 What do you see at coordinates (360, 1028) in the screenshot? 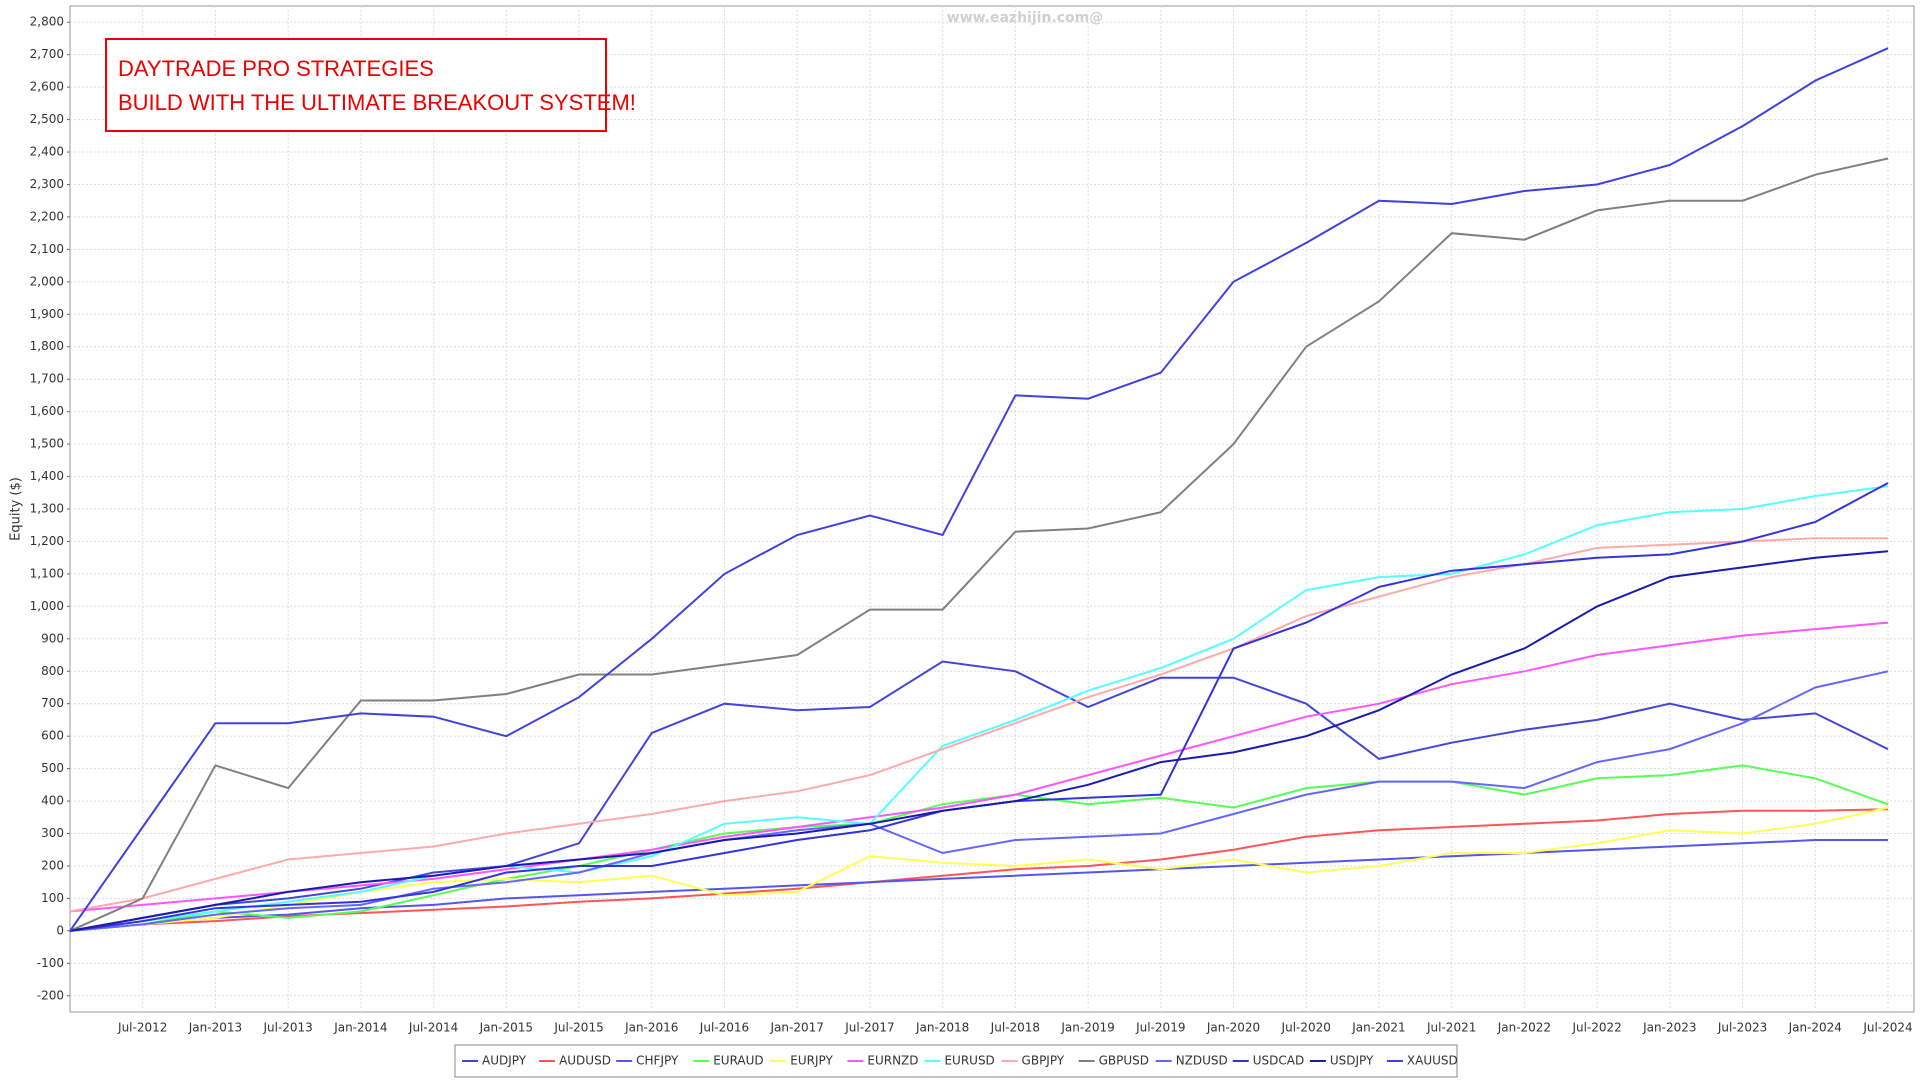
I see `x-tick-label: Jan-2014` at bounding box center [360, 1028].